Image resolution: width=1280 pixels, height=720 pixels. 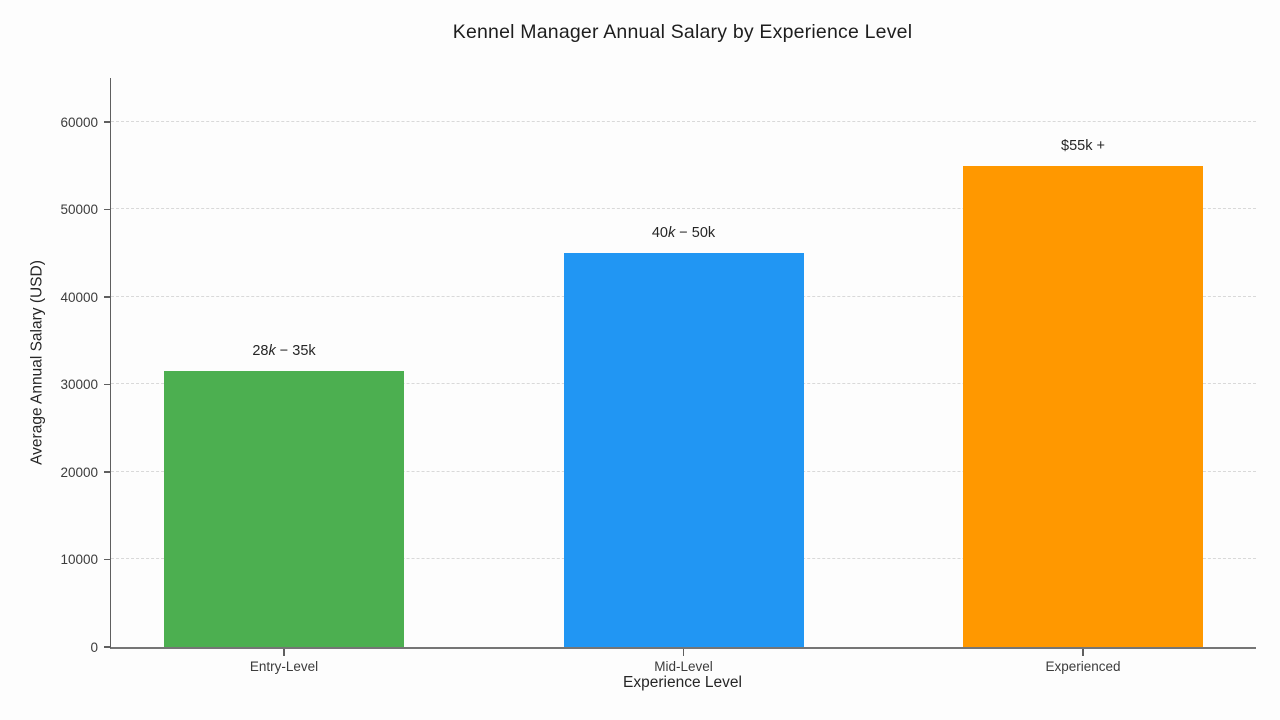 I want to click on y-tick-label: 30000, so click(x=79, y=385).